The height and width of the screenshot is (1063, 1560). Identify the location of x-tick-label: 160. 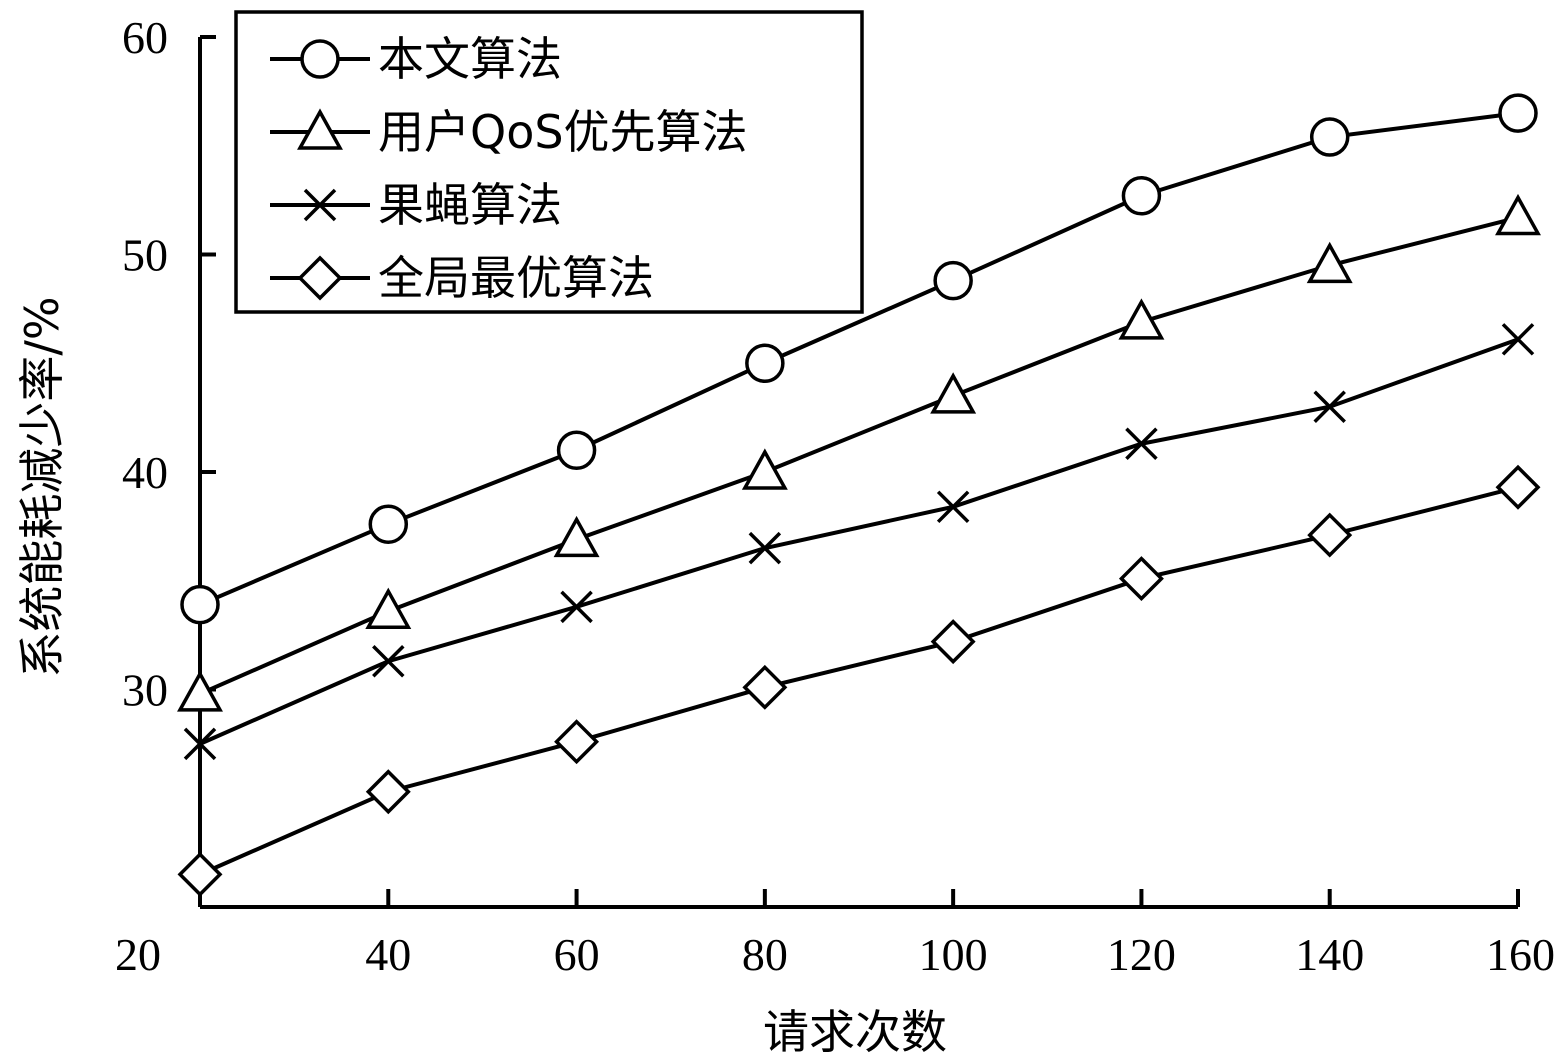
(1520, 954).